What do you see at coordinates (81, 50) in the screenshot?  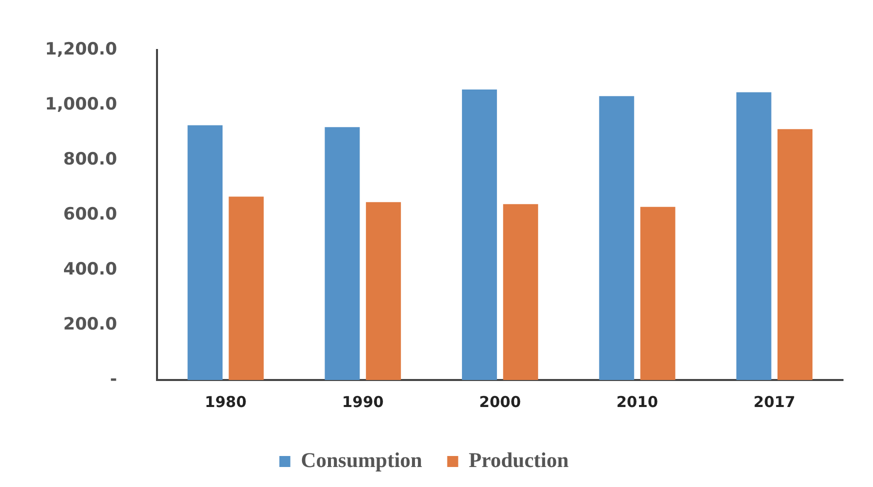 I see `y-tick-label: 1,200.0` at bounding box center [81, 50].